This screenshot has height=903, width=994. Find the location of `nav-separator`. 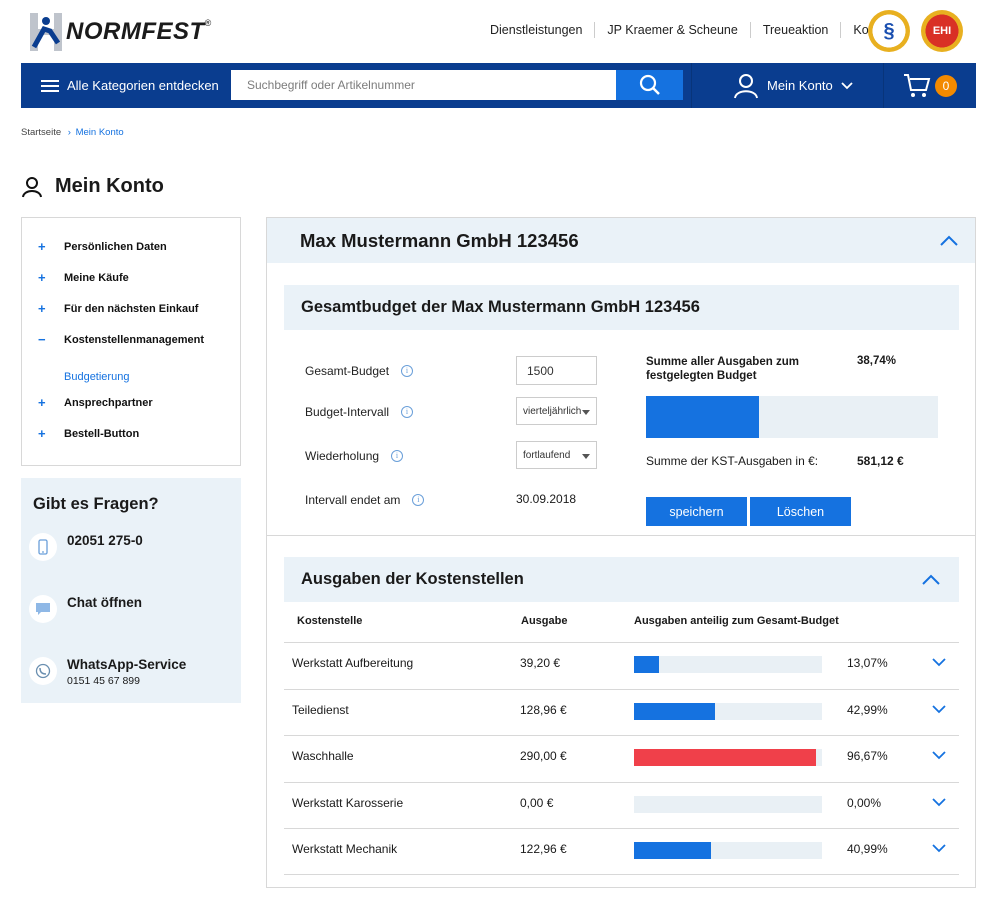

nav-separator is located at coordinates (691, 85).